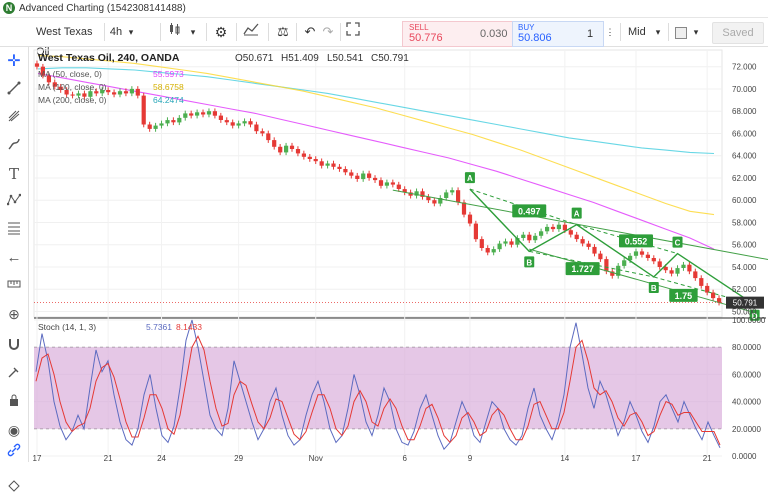 The image size is (768, 498). I want to click on pattern-point-label: A, so click(577, 214).